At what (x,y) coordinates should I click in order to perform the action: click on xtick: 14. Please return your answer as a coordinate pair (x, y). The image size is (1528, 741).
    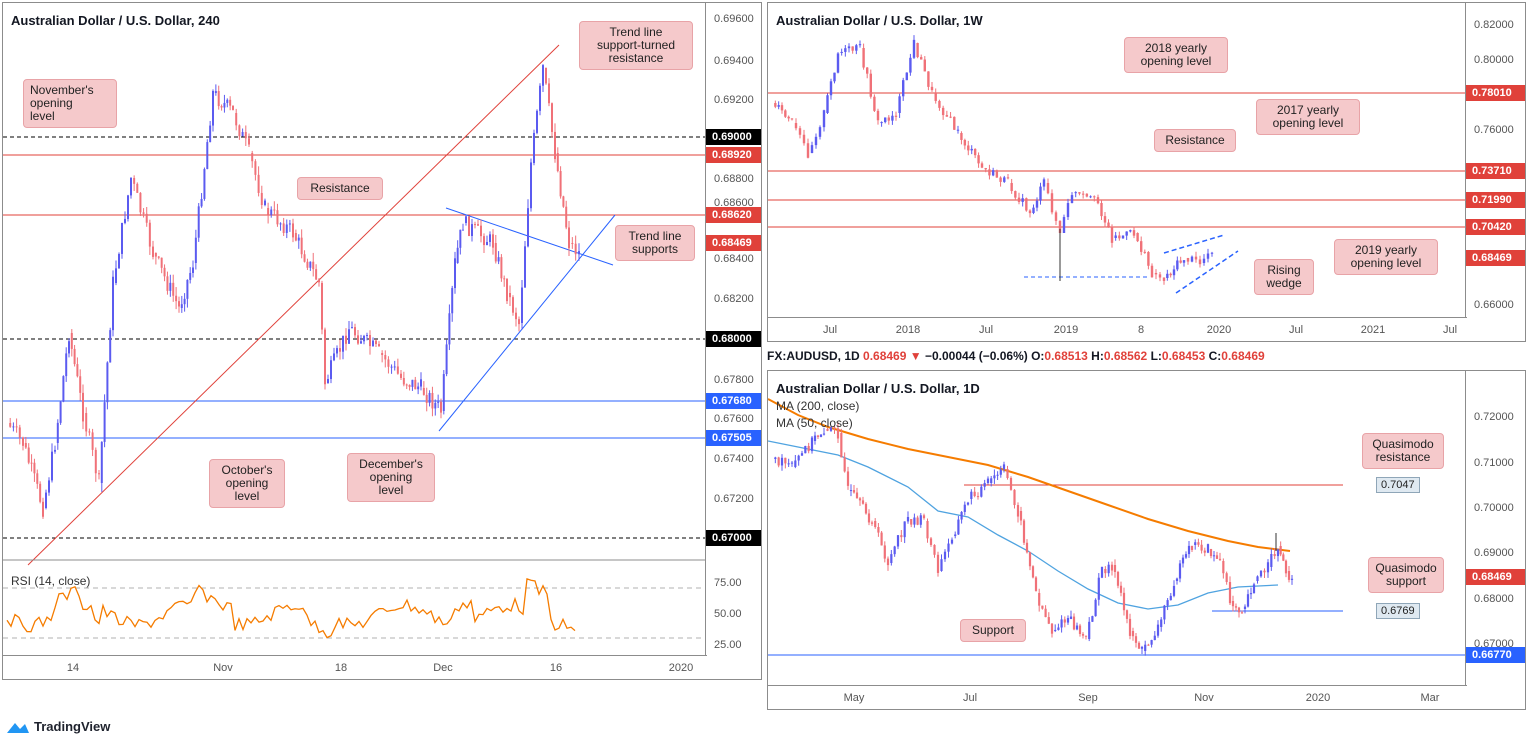
    Looking at the image, I should click on (73, 668).